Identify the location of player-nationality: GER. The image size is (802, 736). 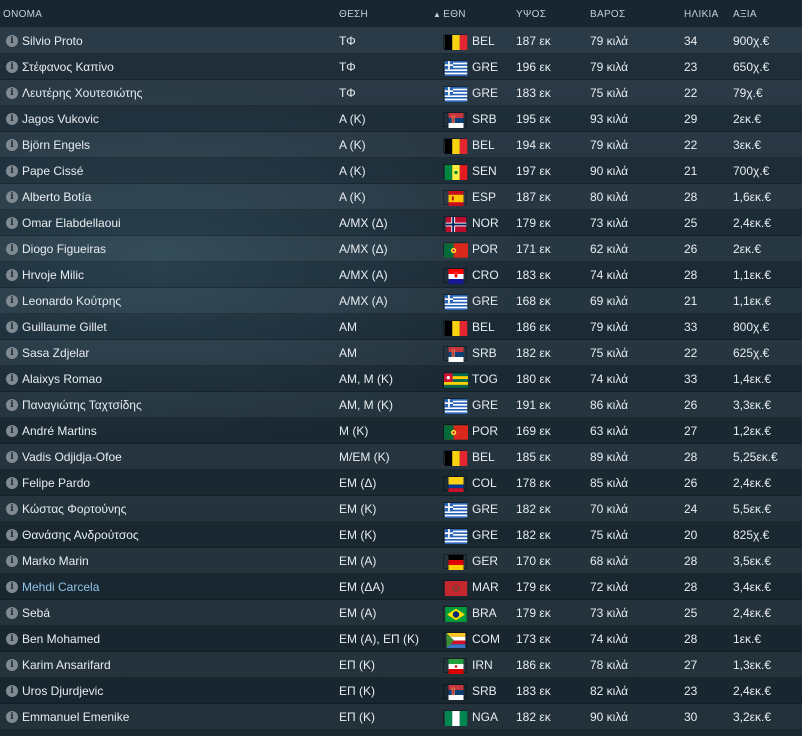
(485, 561).